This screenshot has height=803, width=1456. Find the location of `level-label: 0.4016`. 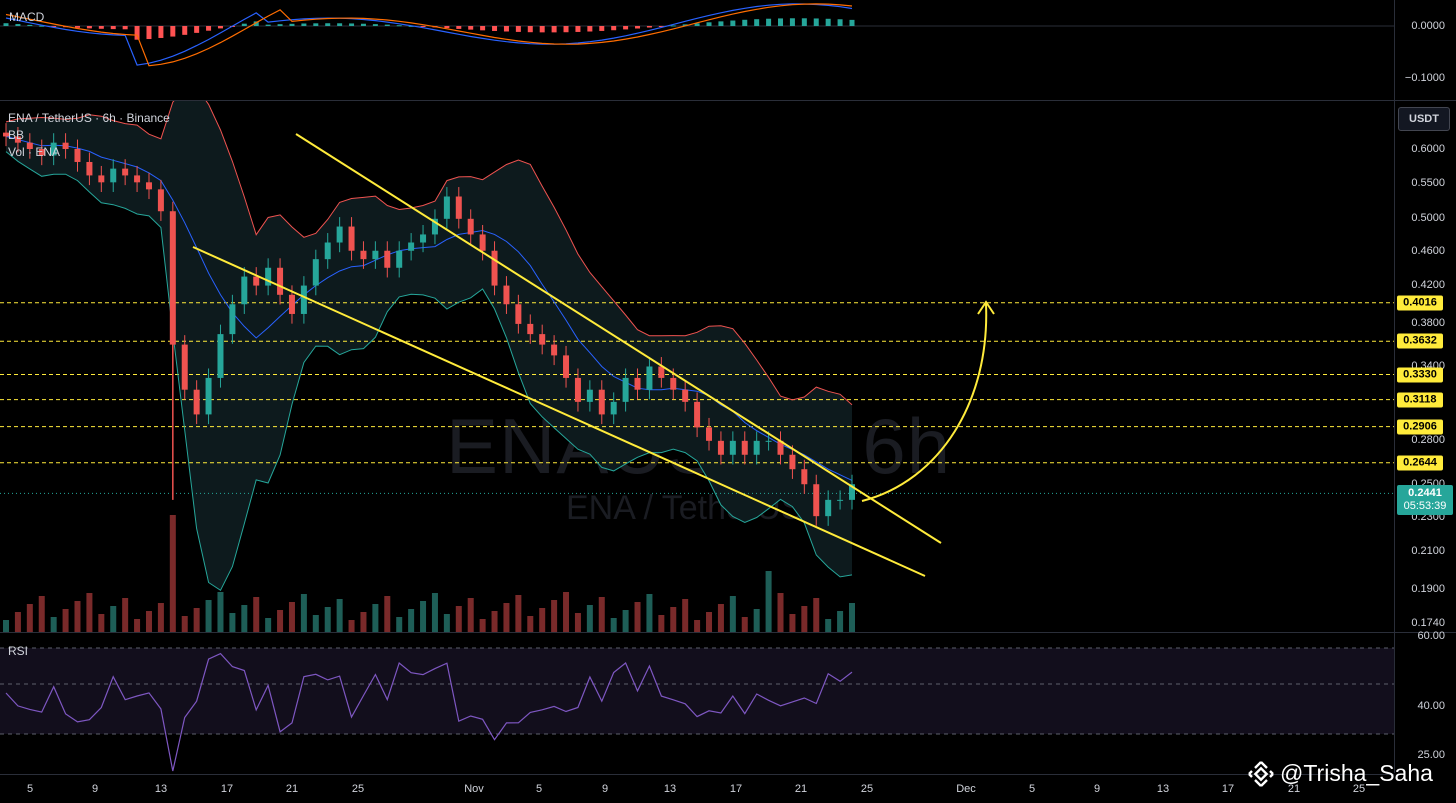

level-label: 0.4016 is located at coordinates (1420, 303).